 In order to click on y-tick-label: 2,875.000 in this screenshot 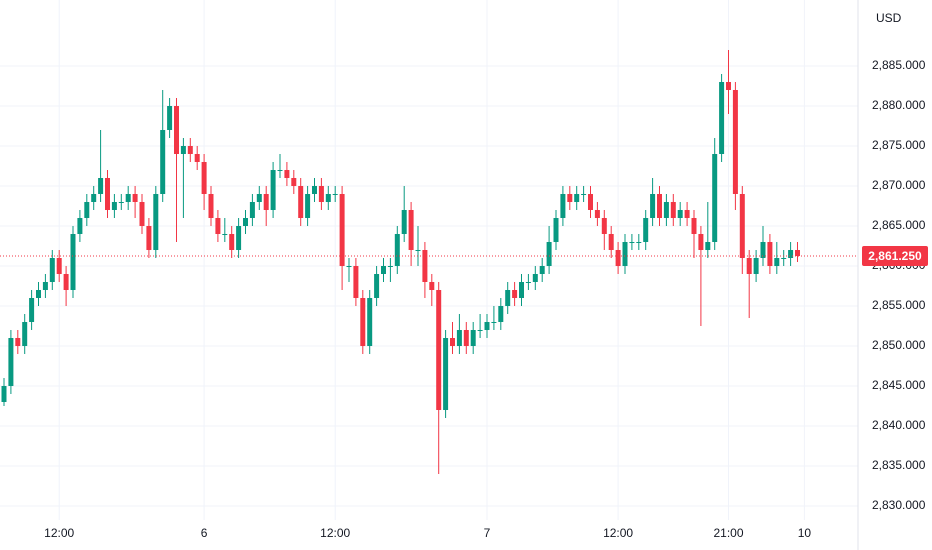, I will do `click(899, 145)`.